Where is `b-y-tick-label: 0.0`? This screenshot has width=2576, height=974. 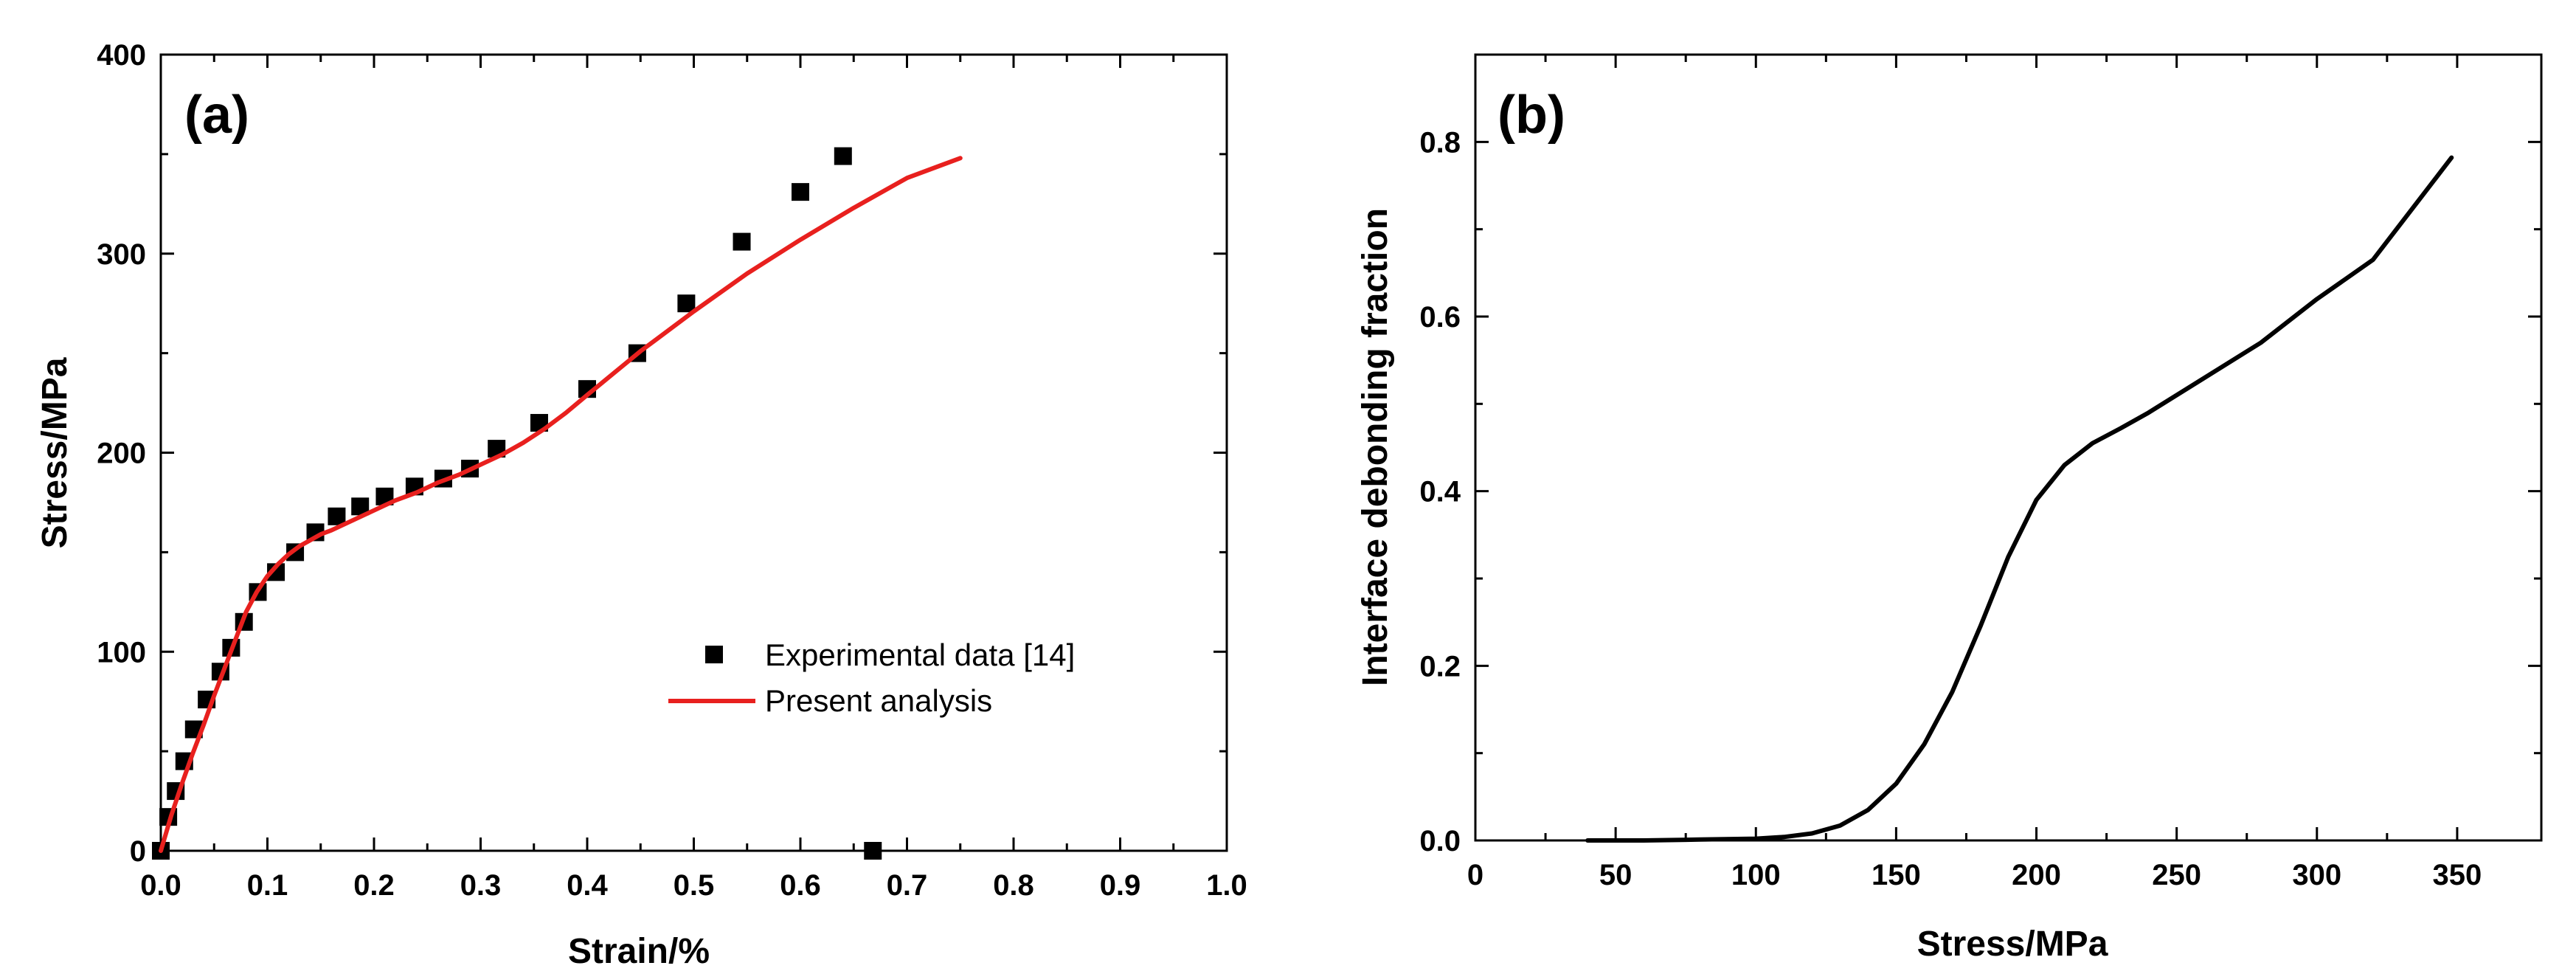
b-y-tick-label: 0.0 is located at coordinates (1440, 841).